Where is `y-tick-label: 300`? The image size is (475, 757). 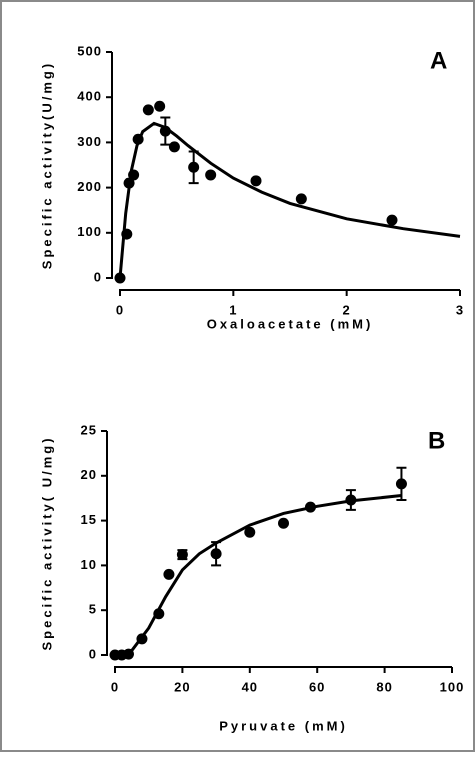 y-tick-label: 300 is located at coordinates (89, 141).